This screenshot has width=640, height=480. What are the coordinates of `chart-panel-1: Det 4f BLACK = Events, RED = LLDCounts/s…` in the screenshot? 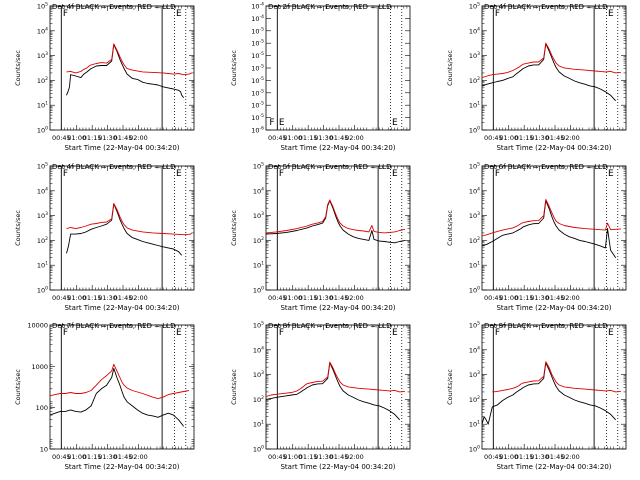 It's located at (104, 77).